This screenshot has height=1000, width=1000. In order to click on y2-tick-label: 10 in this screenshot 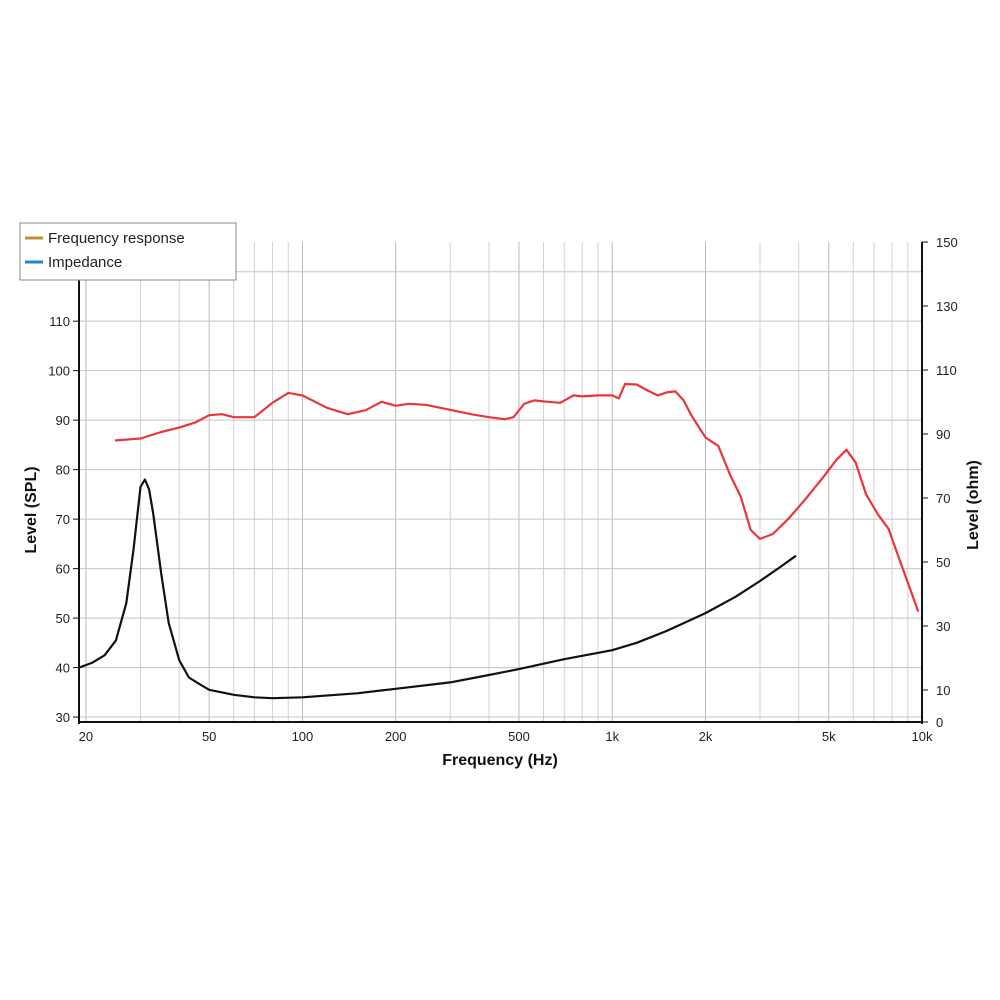, I will do `click(943, 690)`.